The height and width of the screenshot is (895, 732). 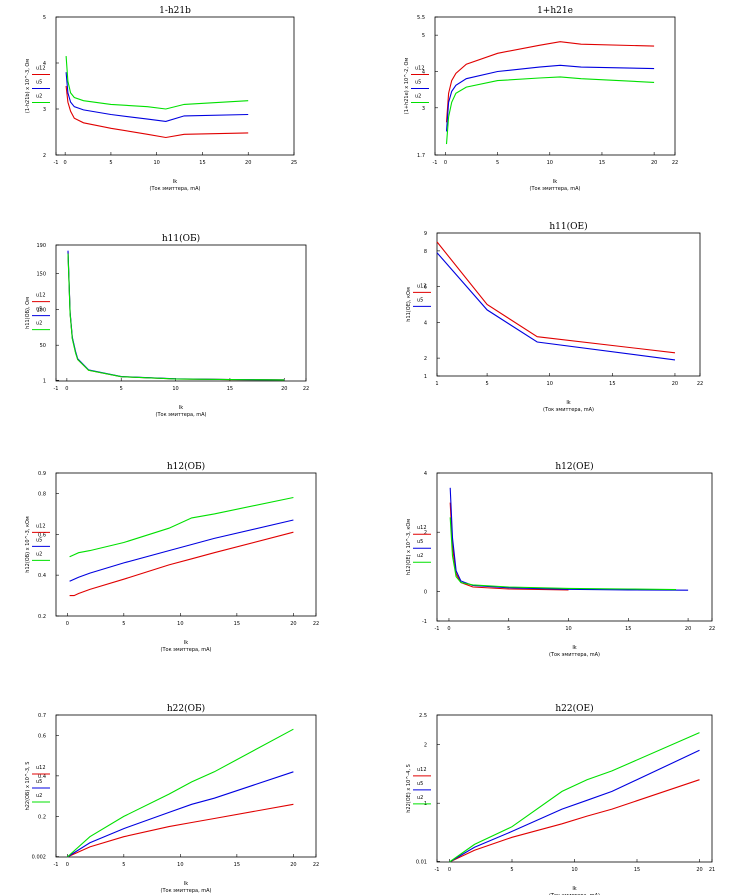 I want to click on y-tick-label: 1.7, so click(x=421, y=156).